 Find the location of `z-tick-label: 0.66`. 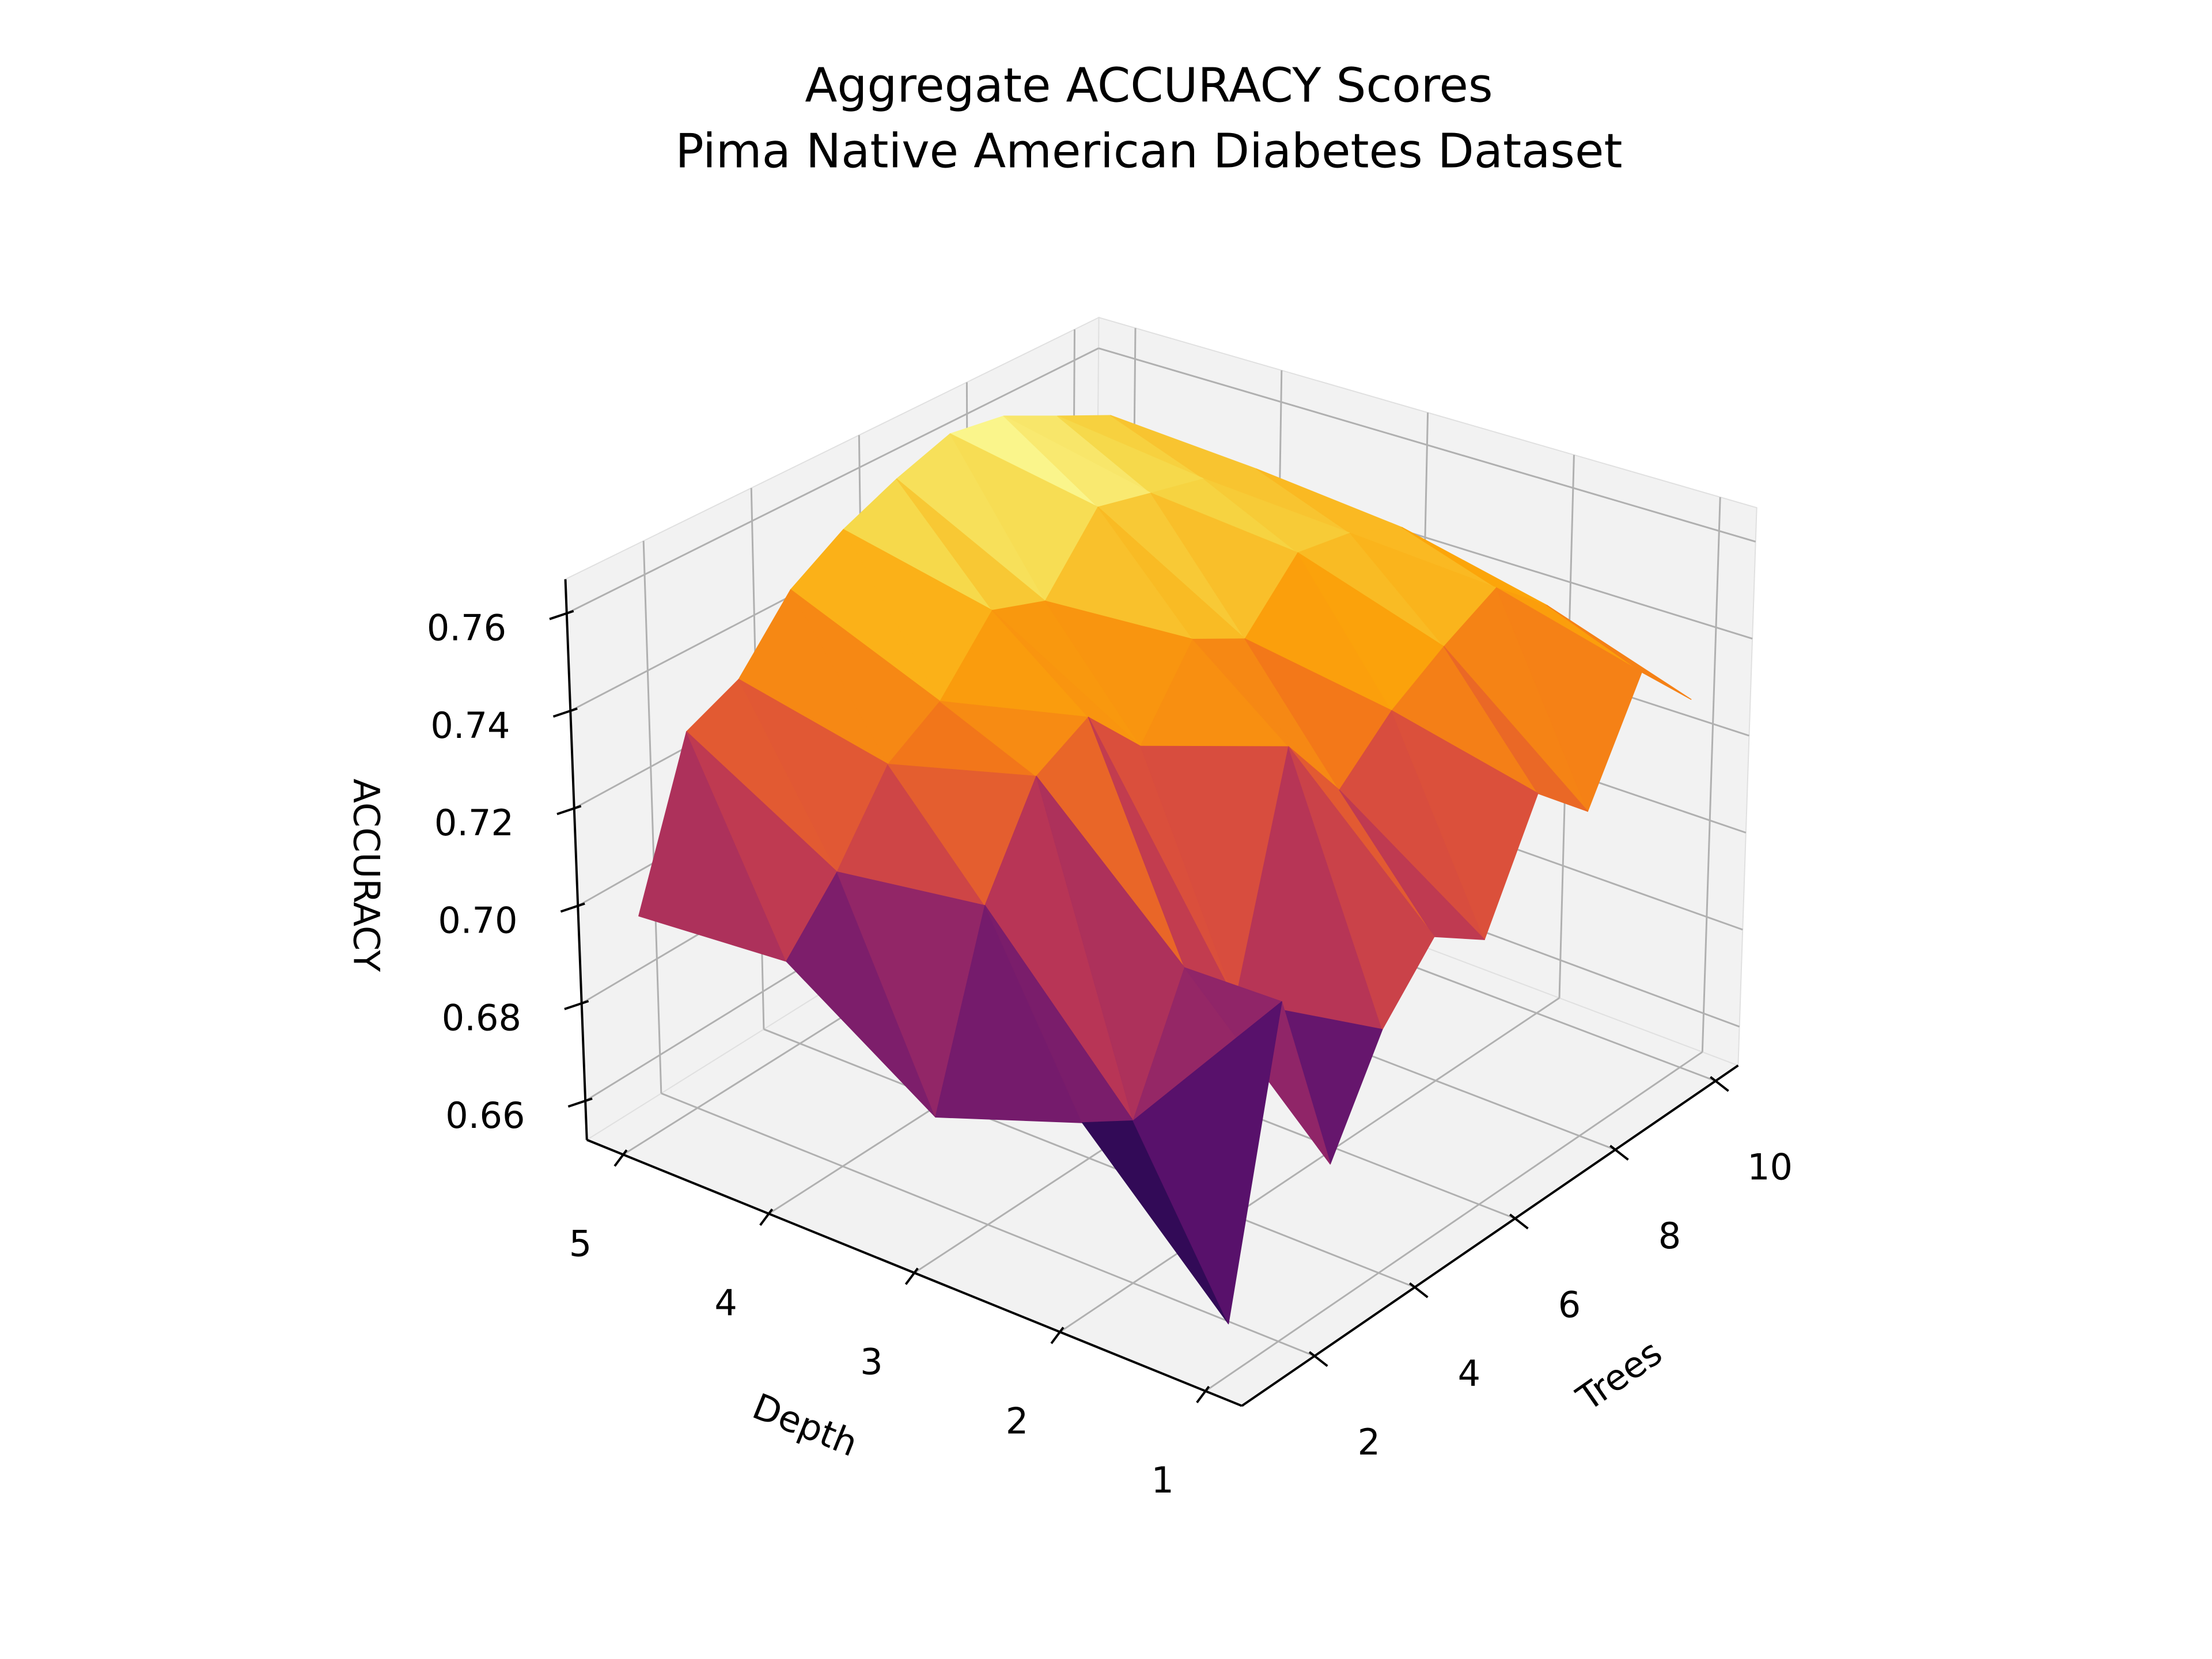

z-tick-label: 0.66 is located at coordinates (485, 1115).